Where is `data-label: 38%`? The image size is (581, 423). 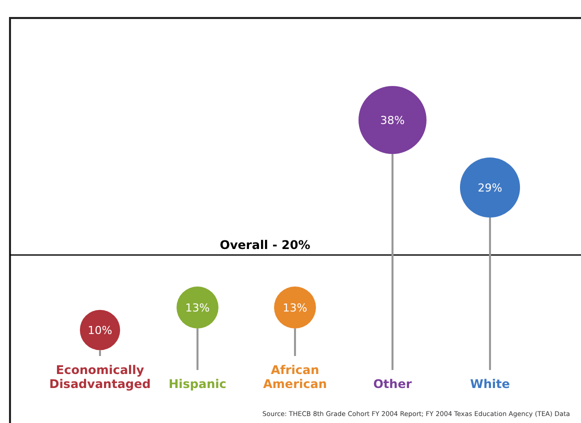
data-label: 38% is located at coordinates (392, 120).